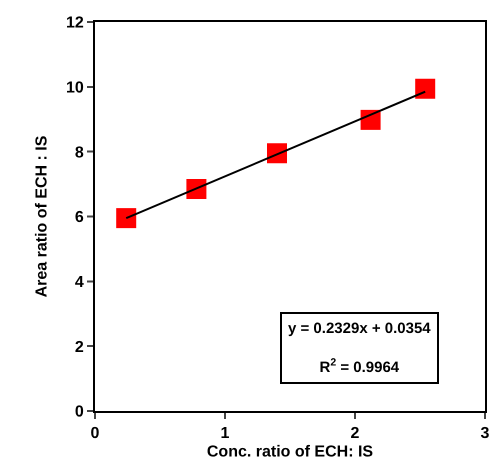  Describe the element at coordinates (360, 328) in the screenshot. I see `annotation: y = 0.2329x + 0.0354` at that location.